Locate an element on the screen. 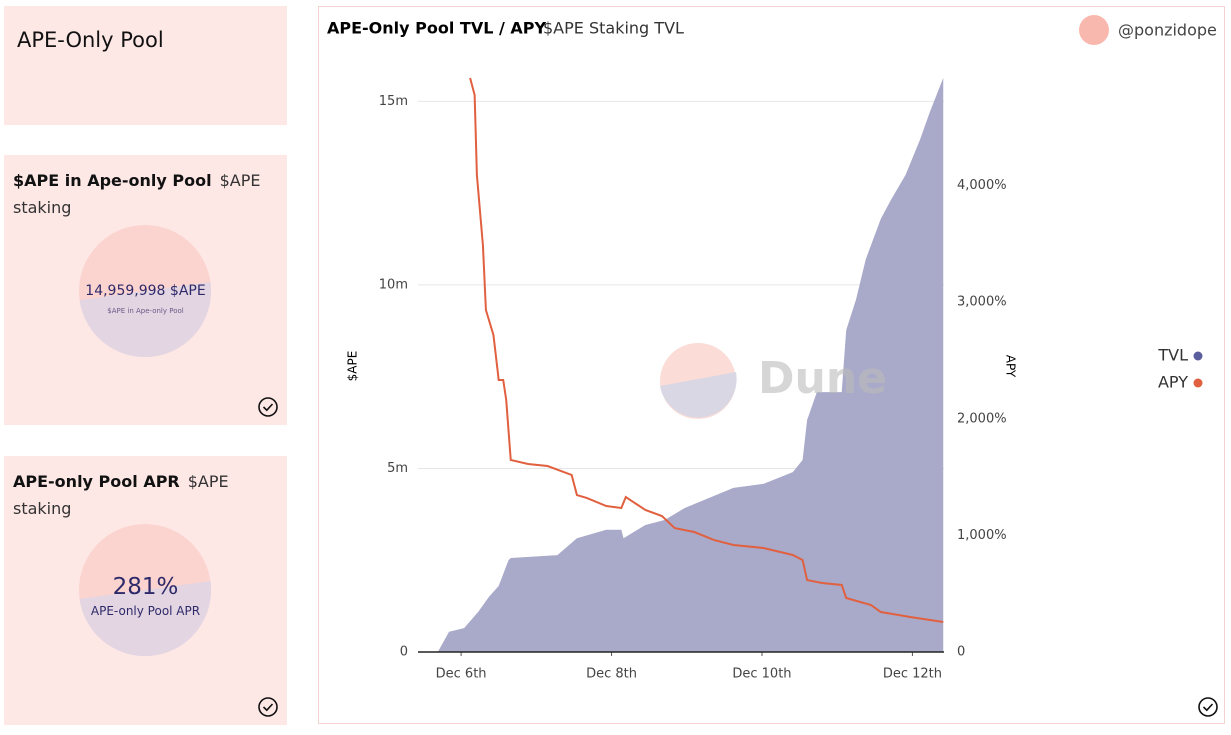  y-tick-label: 10m is located at coordinates (393, 284).